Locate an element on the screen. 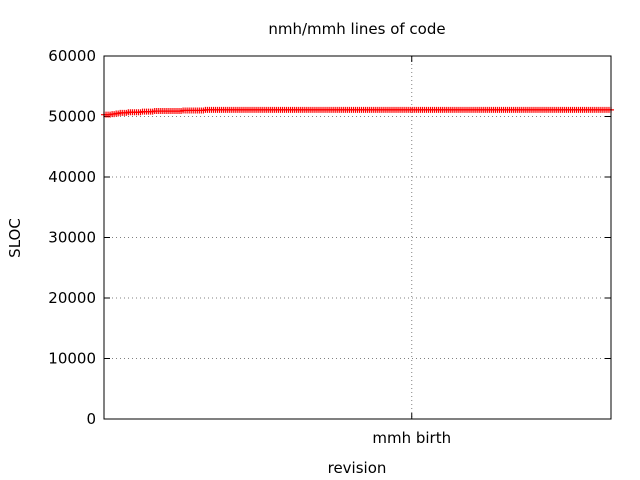 This screenshot has width=640, height=480. y-tick-label: 30000 is located at coordinates (72, 238).